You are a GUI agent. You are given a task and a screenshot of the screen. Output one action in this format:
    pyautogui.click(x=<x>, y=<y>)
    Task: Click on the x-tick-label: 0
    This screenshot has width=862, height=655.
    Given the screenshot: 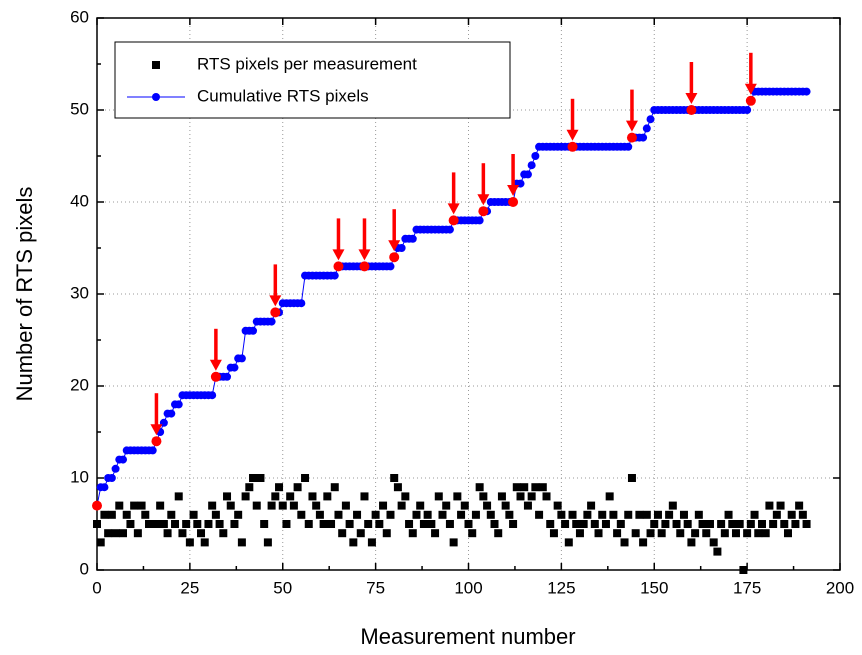 What is the action you would take?
    pyautogui.click(x=96, y=587)
    